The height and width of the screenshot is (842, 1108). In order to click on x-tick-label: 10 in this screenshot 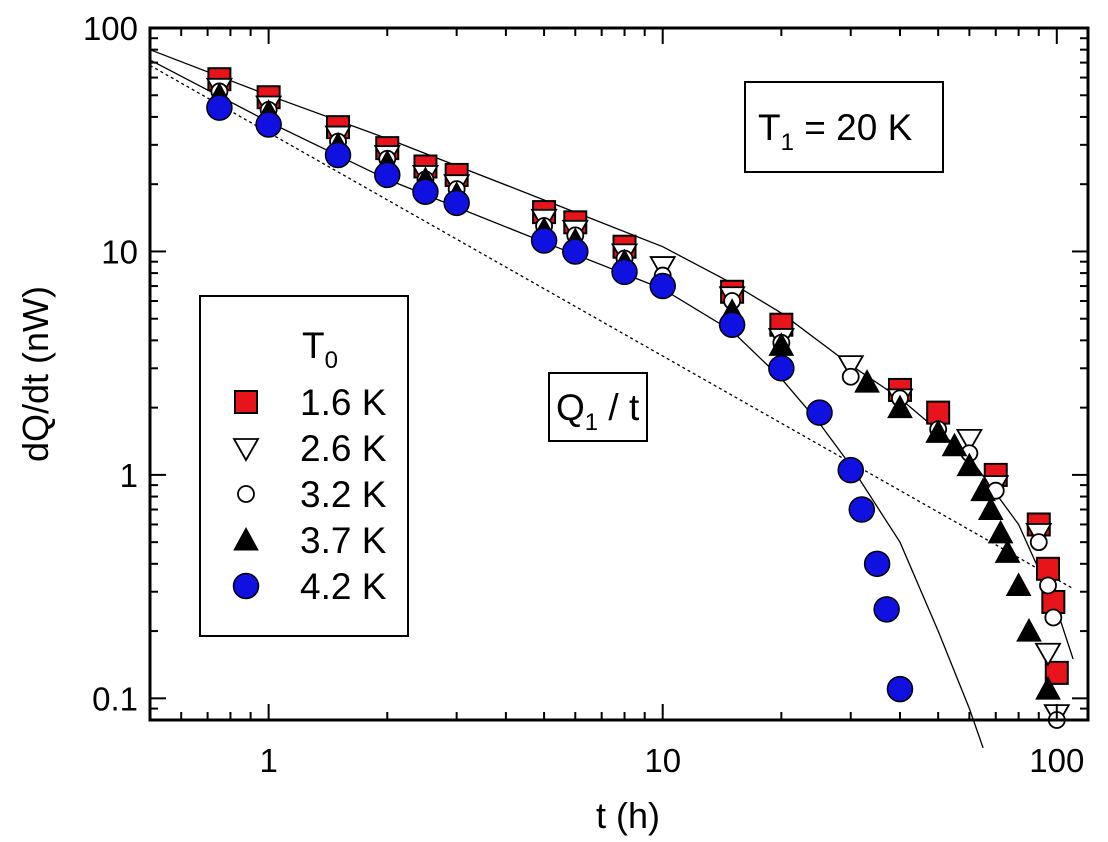, I will do `click(662, 760)`.